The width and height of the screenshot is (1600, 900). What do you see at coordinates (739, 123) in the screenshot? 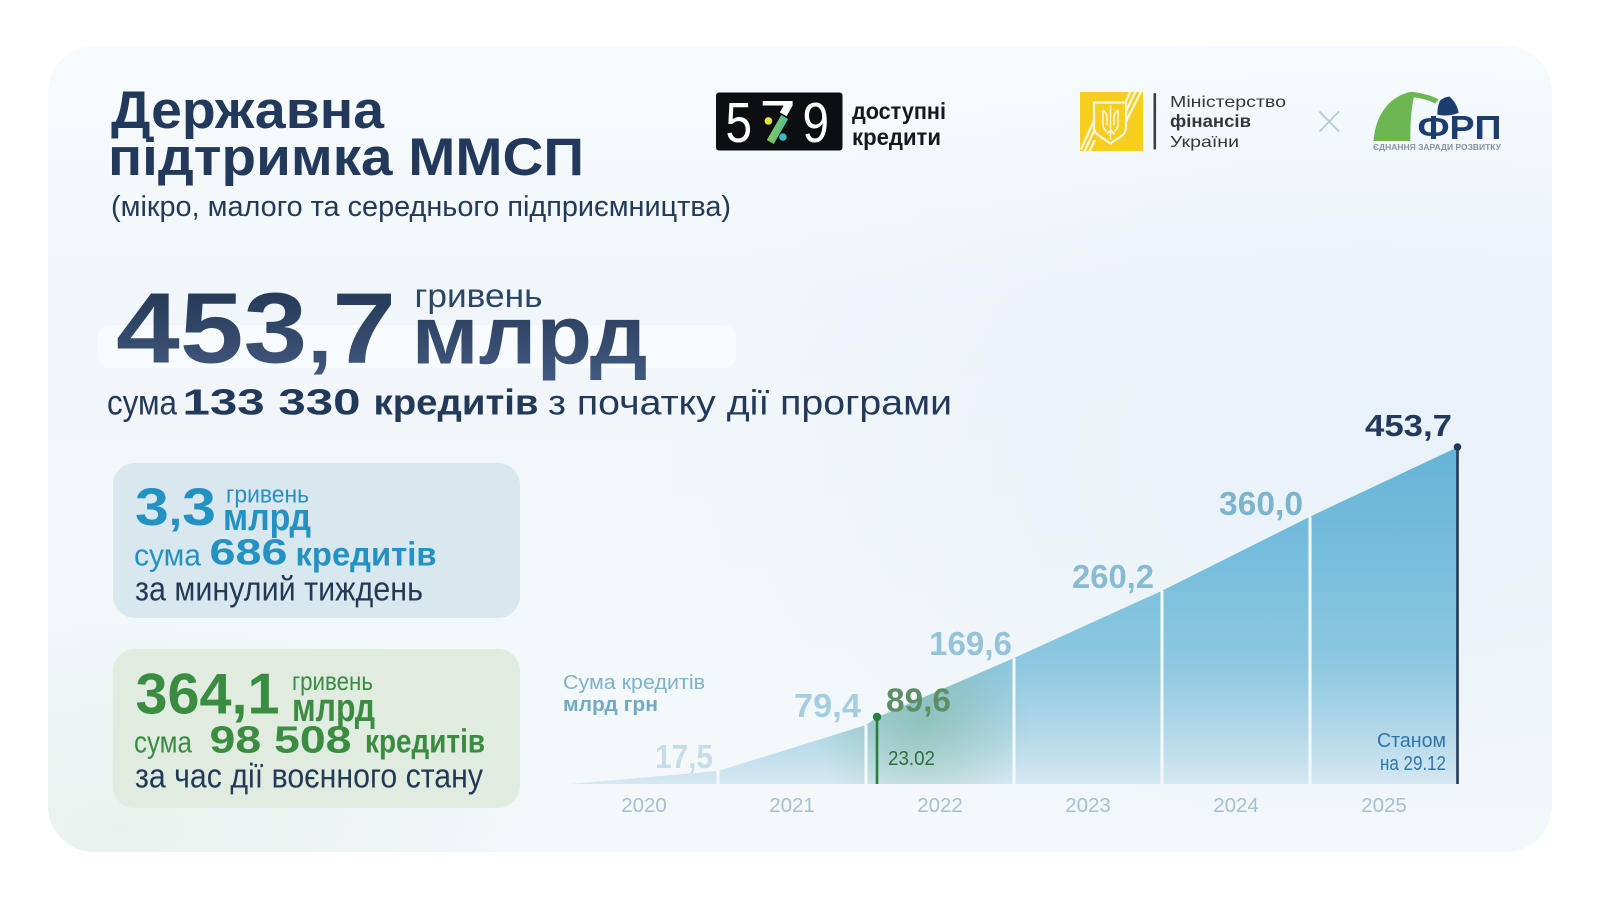
I see `svg-text: 5` at bounding box center [739, 123].